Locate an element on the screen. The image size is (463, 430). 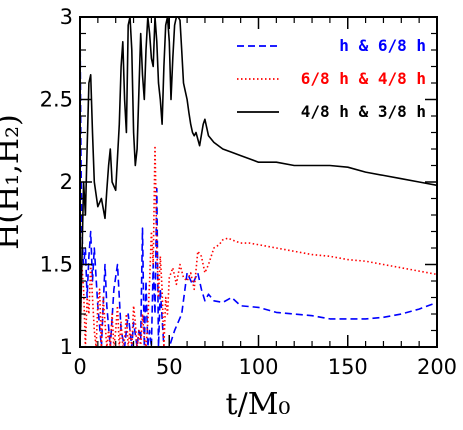
legend-label-3: 4/8 h & 3/8 h is located at coordinates (363, 111).